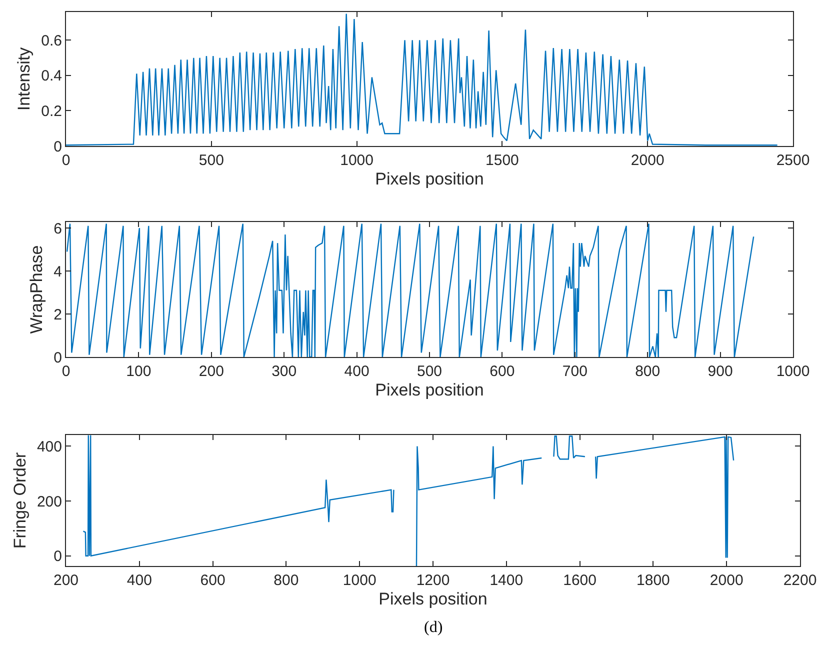  What do you see at coordinates (433, 580) in the screenshot?
I see `x-tick-label: 1200` at bounding box center [433, 580].